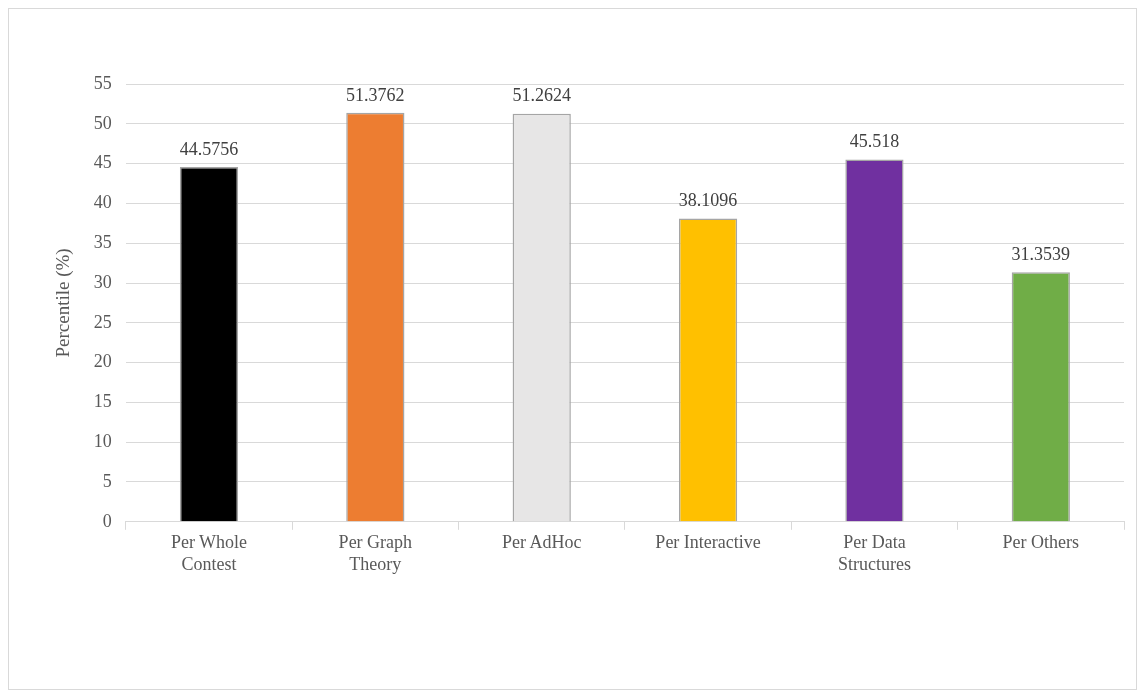  What do you see at coordinates (209, 148) in the screenshot?
I see `data-label: 44.5756` at bounding box center [209, 148].